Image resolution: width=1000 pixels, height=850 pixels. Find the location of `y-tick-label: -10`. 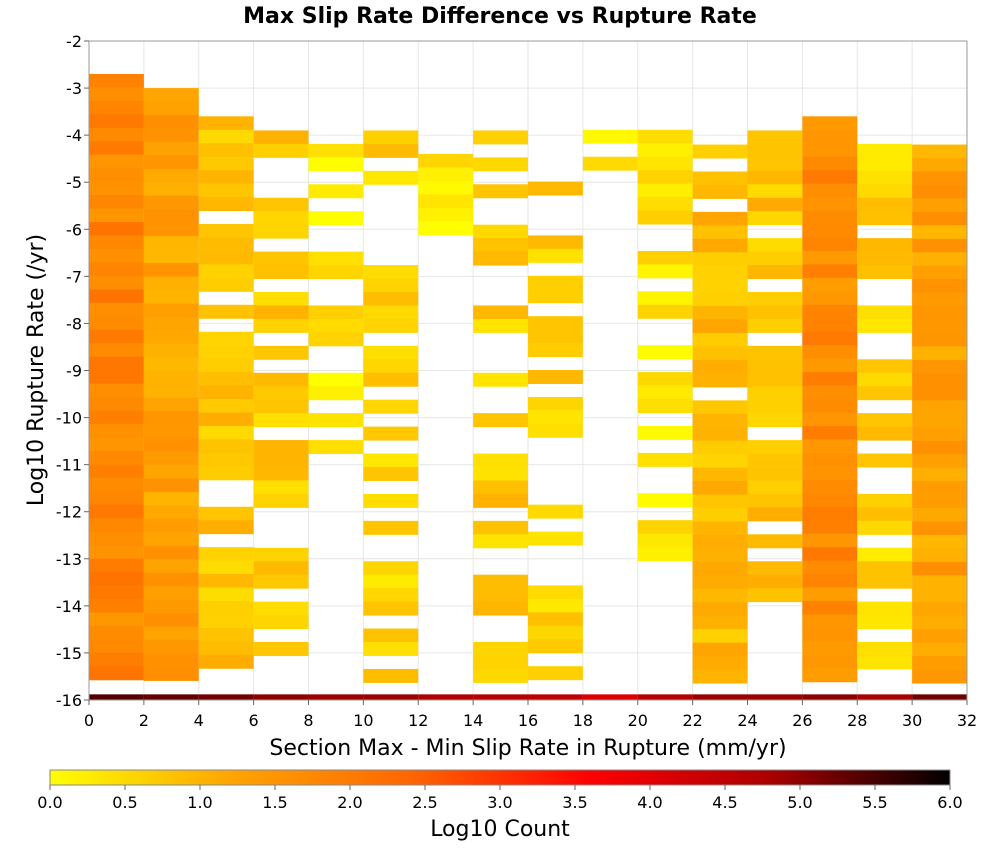

y-tick-label: -10 is located at coordinates (69, 418).